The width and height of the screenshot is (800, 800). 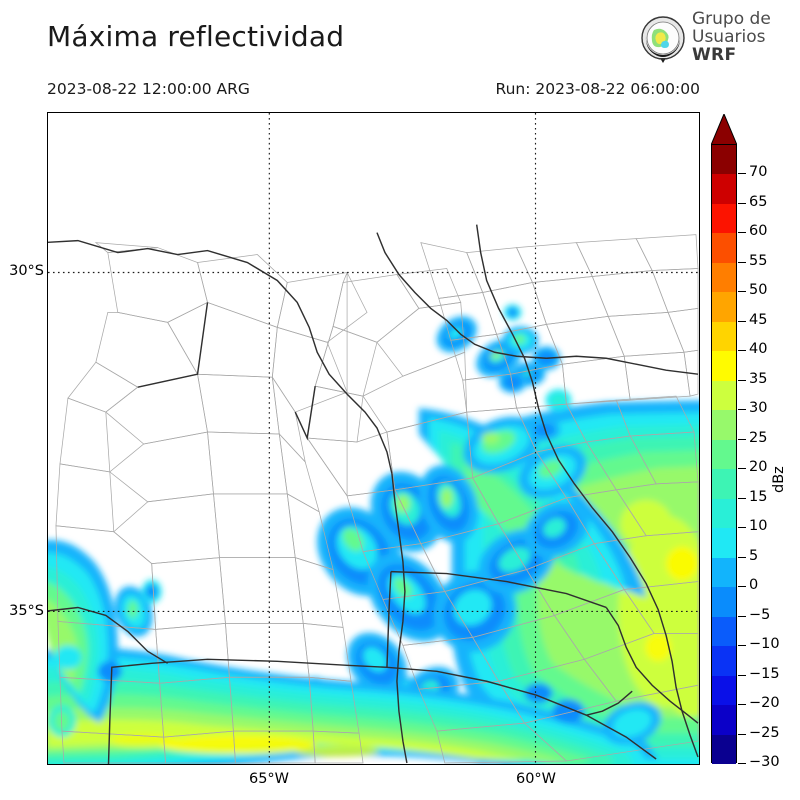 I want to click on colorbar-tick-label--30: −30, so click(x=764, y=762).